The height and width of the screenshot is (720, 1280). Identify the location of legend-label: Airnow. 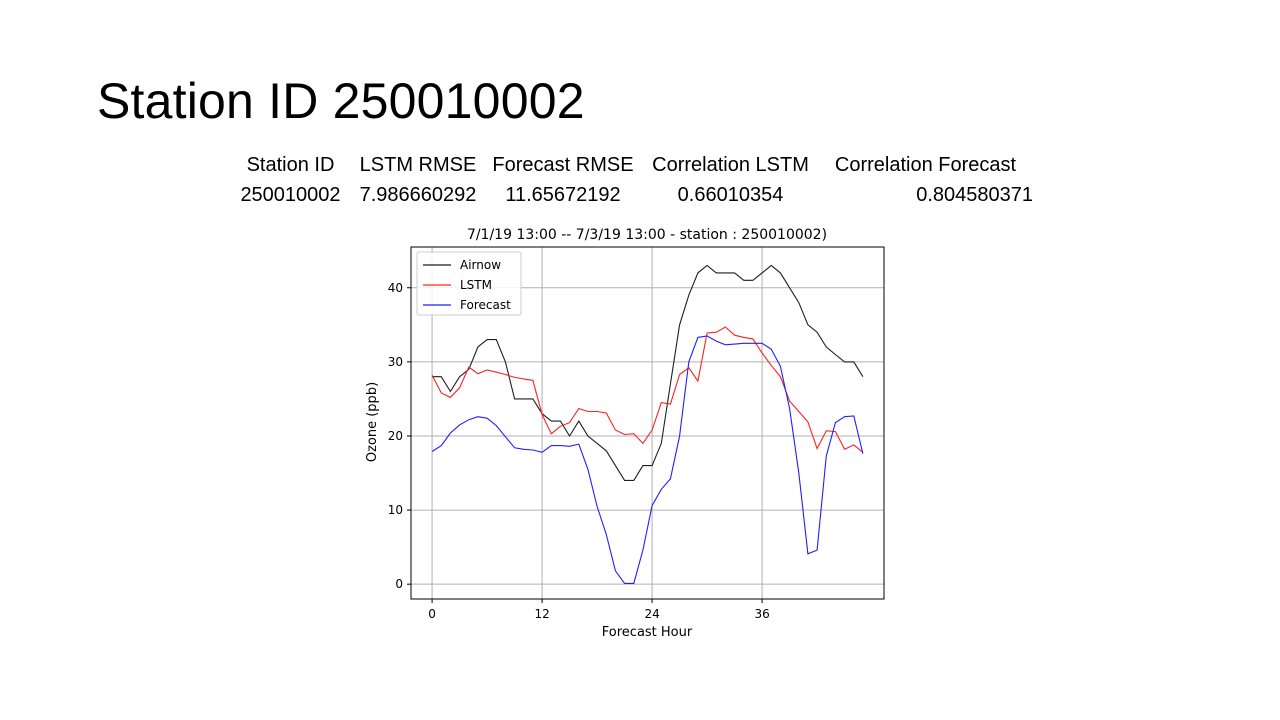
(480, 265).